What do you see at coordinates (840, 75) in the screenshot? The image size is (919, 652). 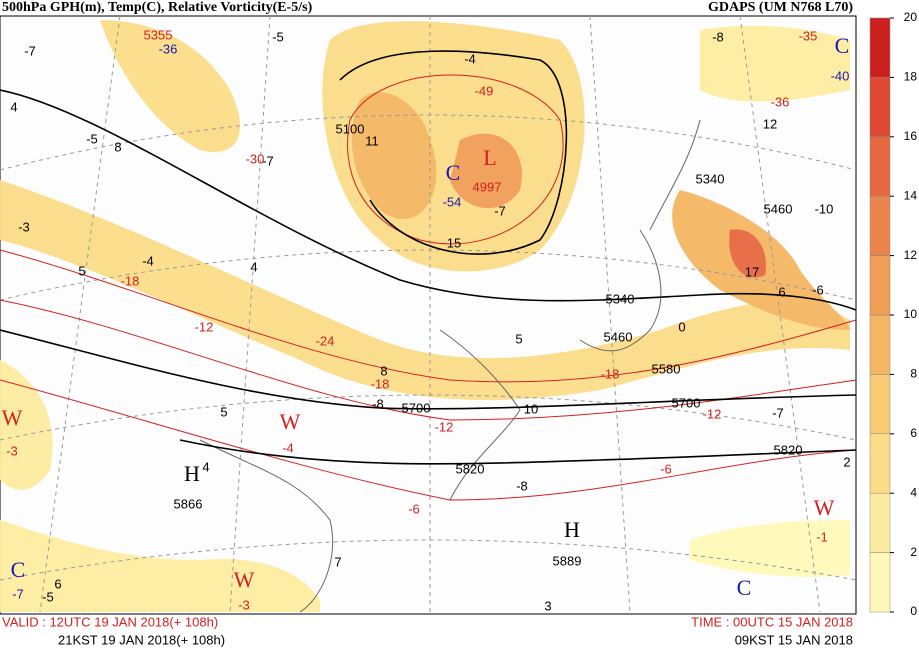 I see `contour-label: -40` at bounding box center [840, 75].